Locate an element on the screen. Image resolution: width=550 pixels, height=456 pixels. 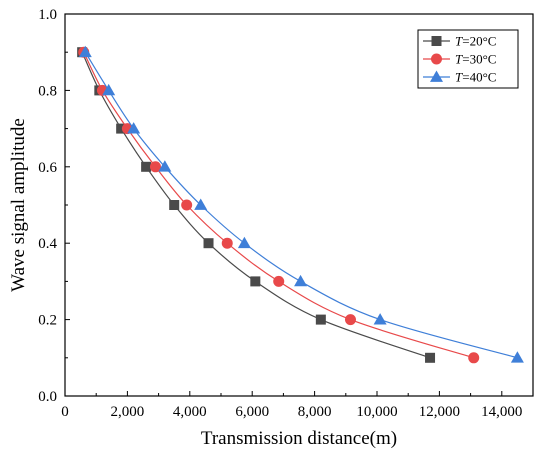
legend-label: T=20°C is located at coordinates (475, 41).